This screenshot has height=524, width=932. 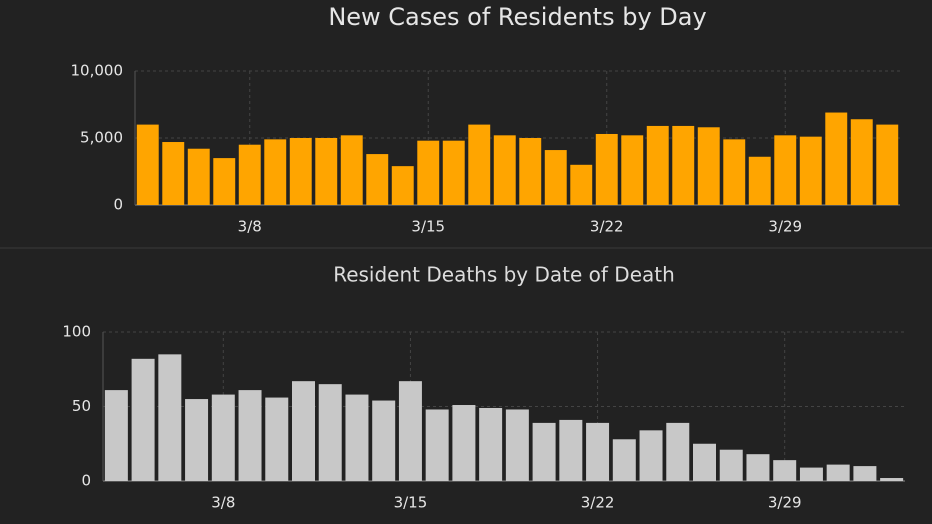 What do you see at coordinates (76, 332) in the screenshot?
I see `y-tick-label: 100` at bounding box center [76, 332].